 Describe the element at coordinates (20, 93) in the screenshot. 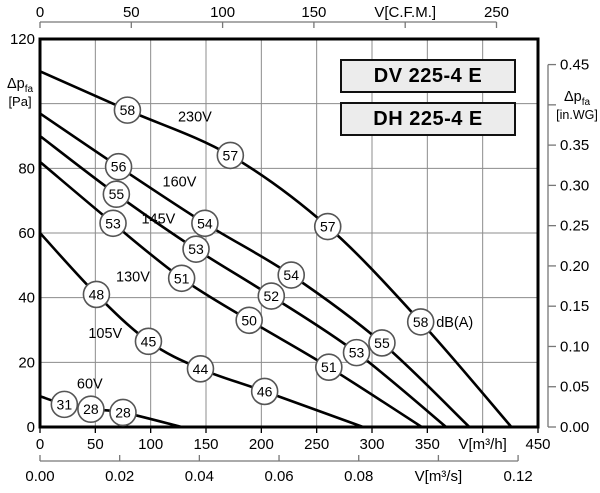

I see `y-left-axis-title: Δpfa [Pa]` at that location.